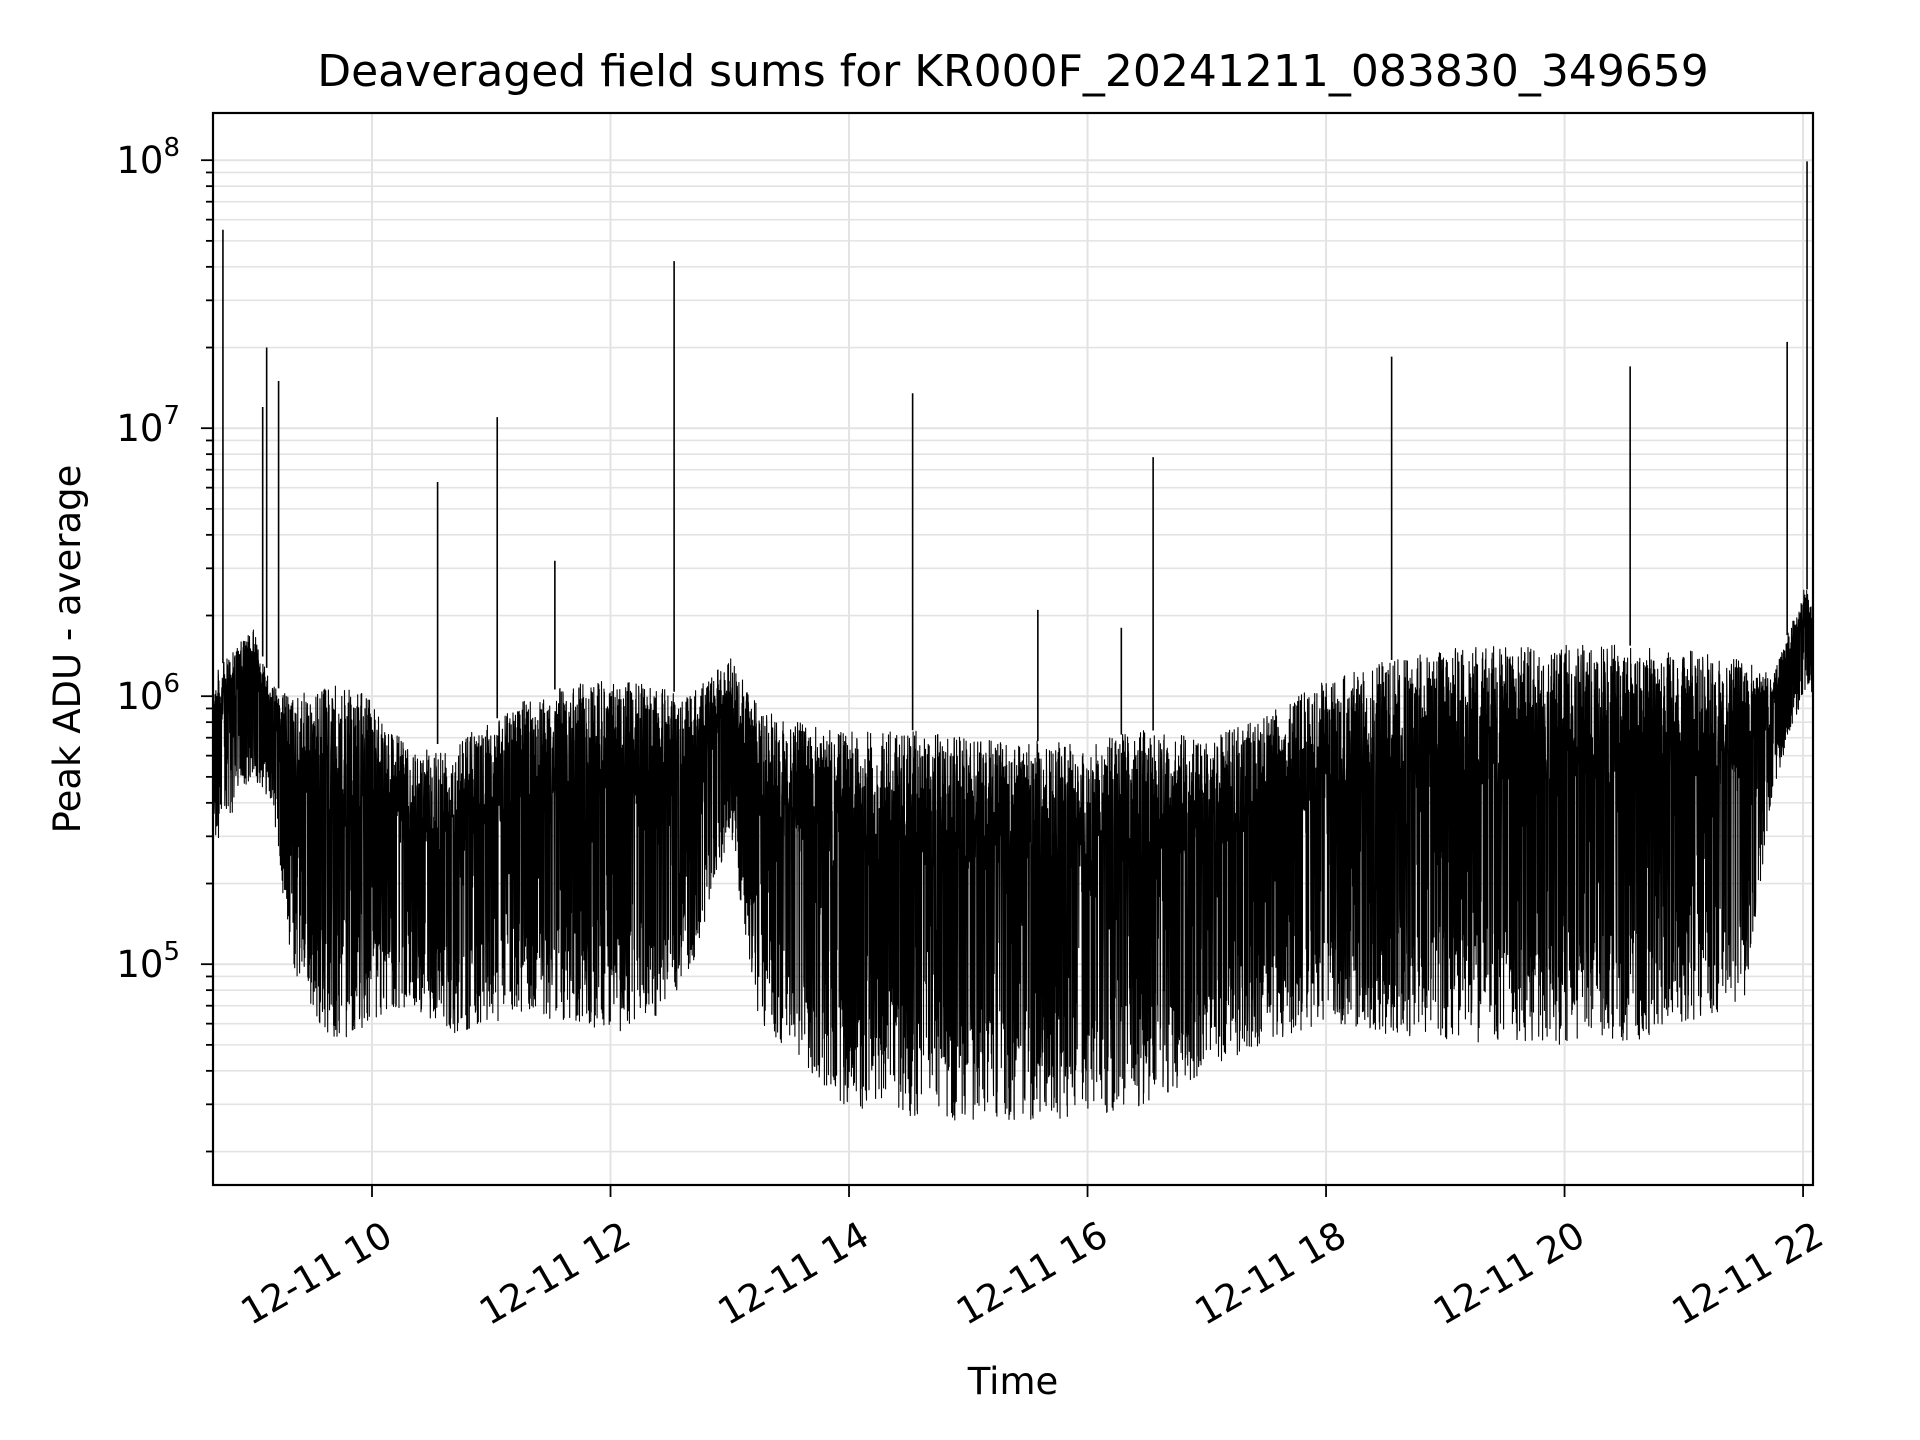  What do you see at coordinates (171, 148) in the screenshot?
I see `y-tick-exponent: 8` at bounding box center [171, 148].